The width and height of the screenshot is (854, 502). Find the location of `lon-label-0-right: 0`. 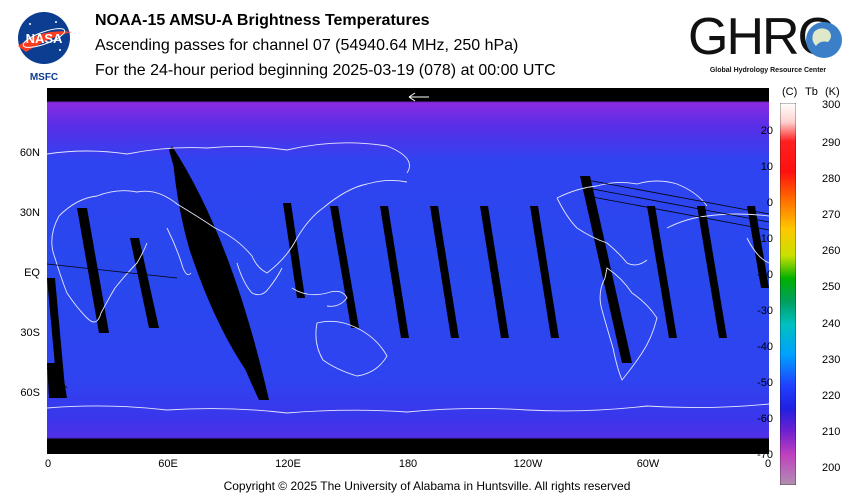

lon-label-0-right: 0 is located at coordinates (768, 464).